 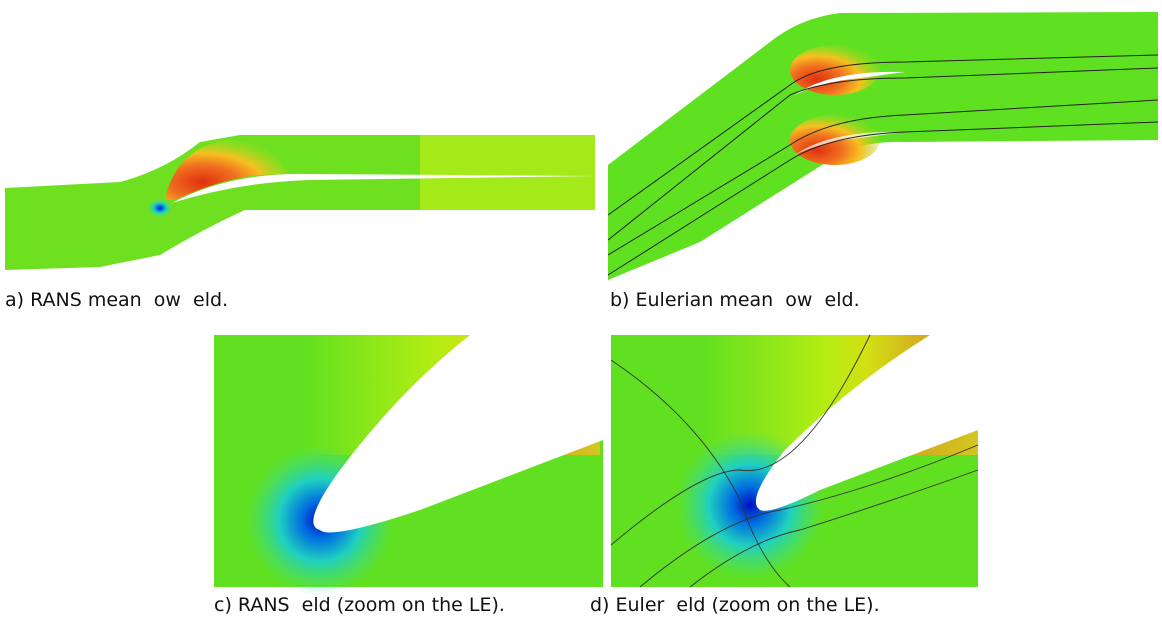 What do you see at coordinates (735, 300) in the screenshot?
I see `caption-b: b) Eulerian mean ow eld.` at bounding box center [735, 300].